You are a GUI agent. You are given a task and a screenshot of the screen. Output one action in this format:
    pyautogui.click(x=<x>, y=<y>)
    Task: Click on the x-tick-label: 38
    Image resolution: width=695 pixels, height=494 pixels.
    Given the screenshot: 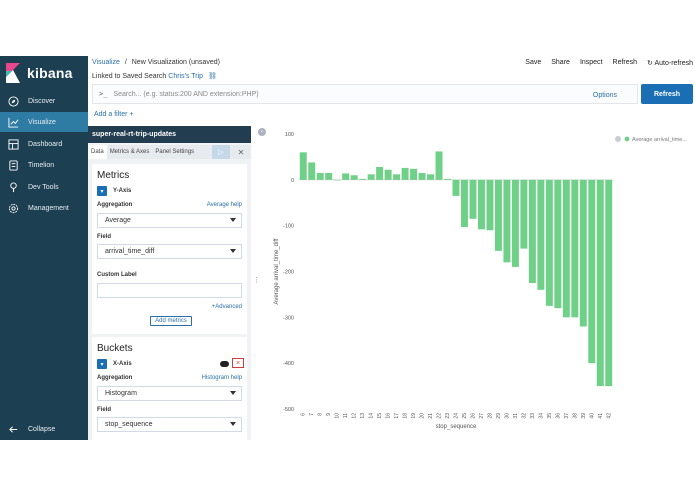 What is the action you would take?
    pyautogui.click(x=575, y=416)
    